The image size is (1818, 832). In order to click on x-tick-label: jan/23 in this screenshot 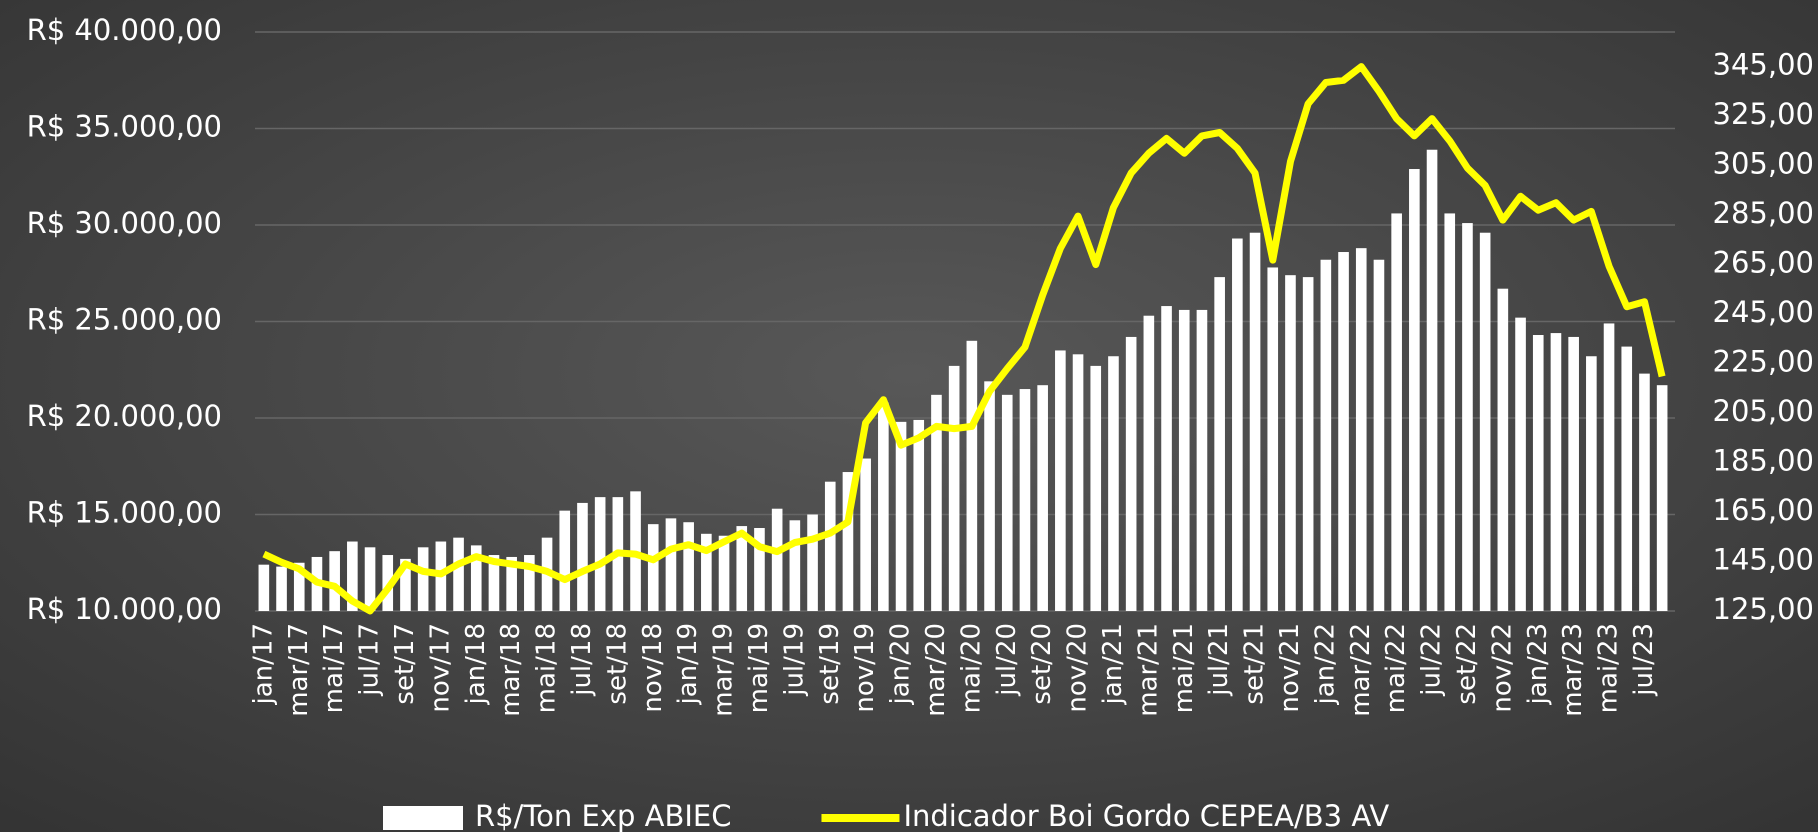, I will do `click(1538, 664)`.